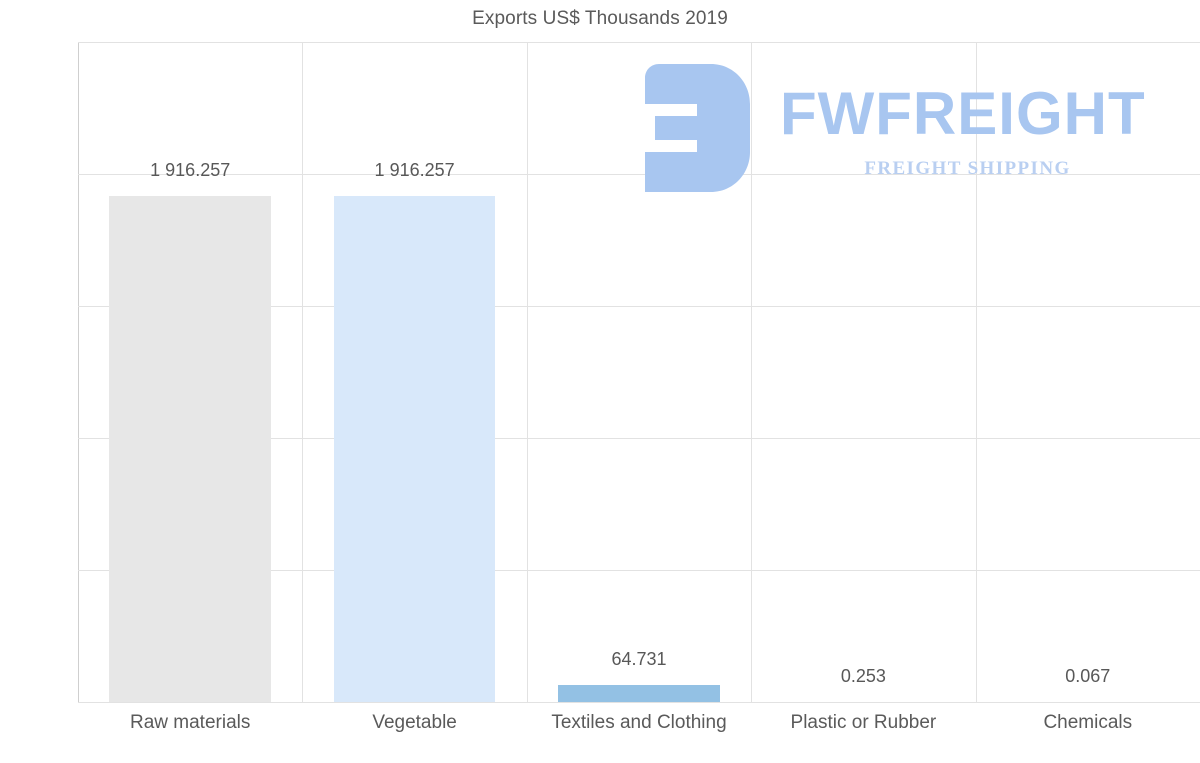 The height and width of the screenshot is (763, 1200). Describe the element at coordinates (600, 18) in the screenshot. I see `chart-title: Exports US$ Thousands 2019` at that location.